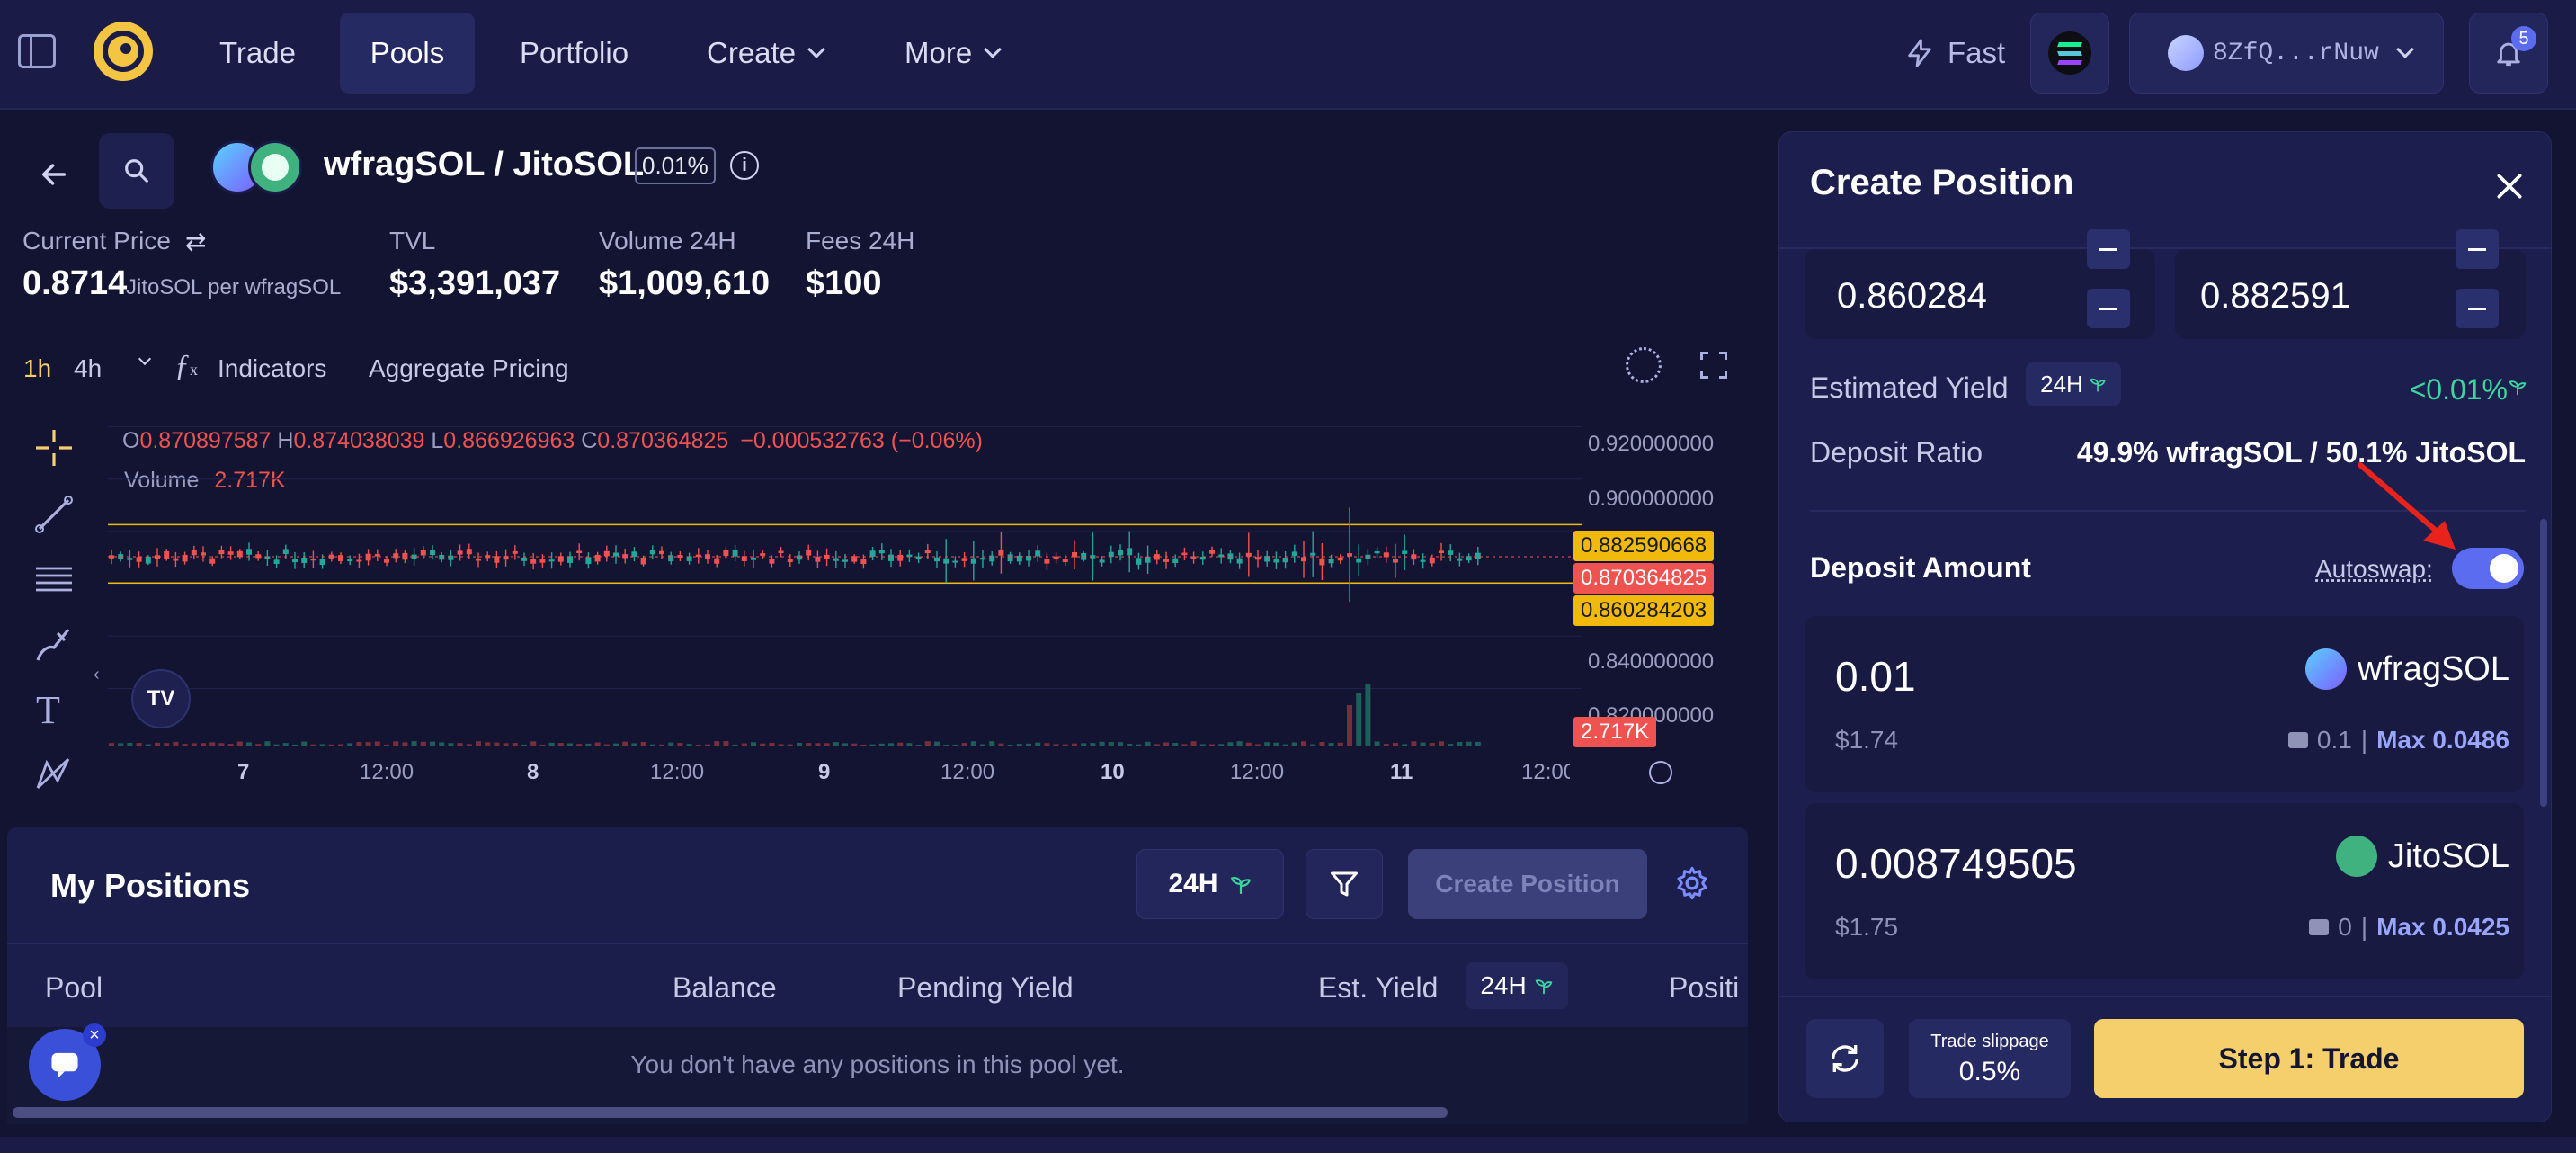 Image resolution: width=2576 pixels, height=1153 pixels. What do you see at coordinates (2309, 1058) in the screenshot?
I see `step-trade-button: Step 1: Trade` at bounding box center [2309, 1058].